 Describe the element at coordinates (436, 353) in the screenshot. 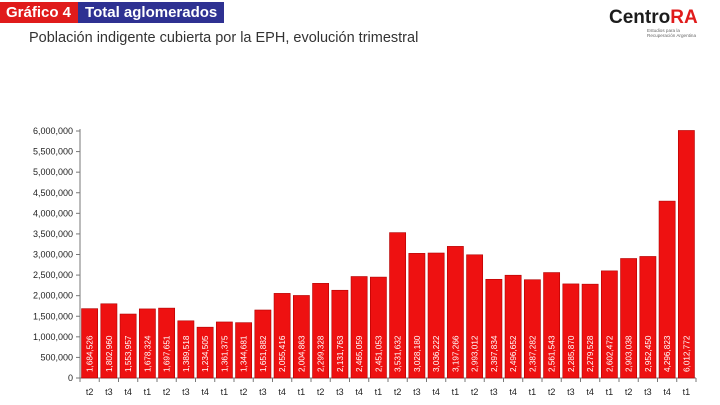

I see `bar-value-label: 3,036,222` at that location.